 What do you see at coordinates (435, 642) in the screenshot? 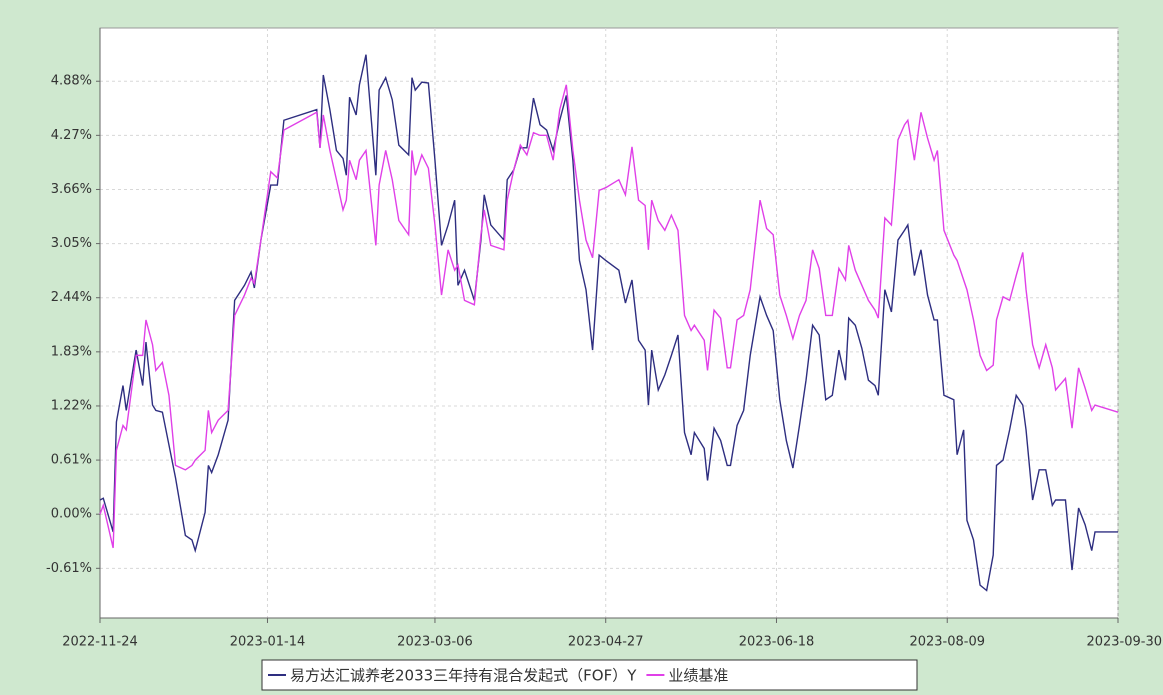
I see `x-tick-label: 2023-03-06` at bounding box center [435, 642].